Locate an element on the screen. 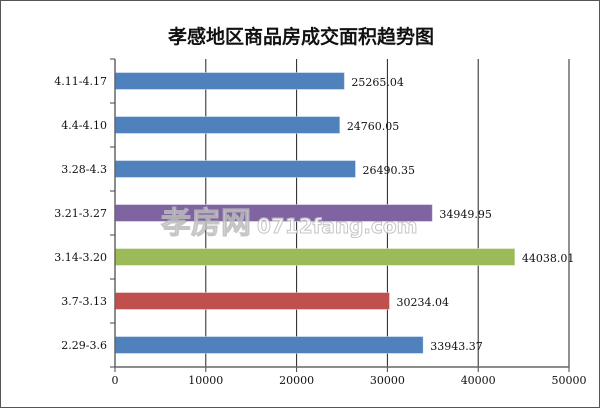 Image resolution: width=600 pixels, height=408 pixels. y-category-label: 2.29-3.6 is located at coordinates (84, 345).